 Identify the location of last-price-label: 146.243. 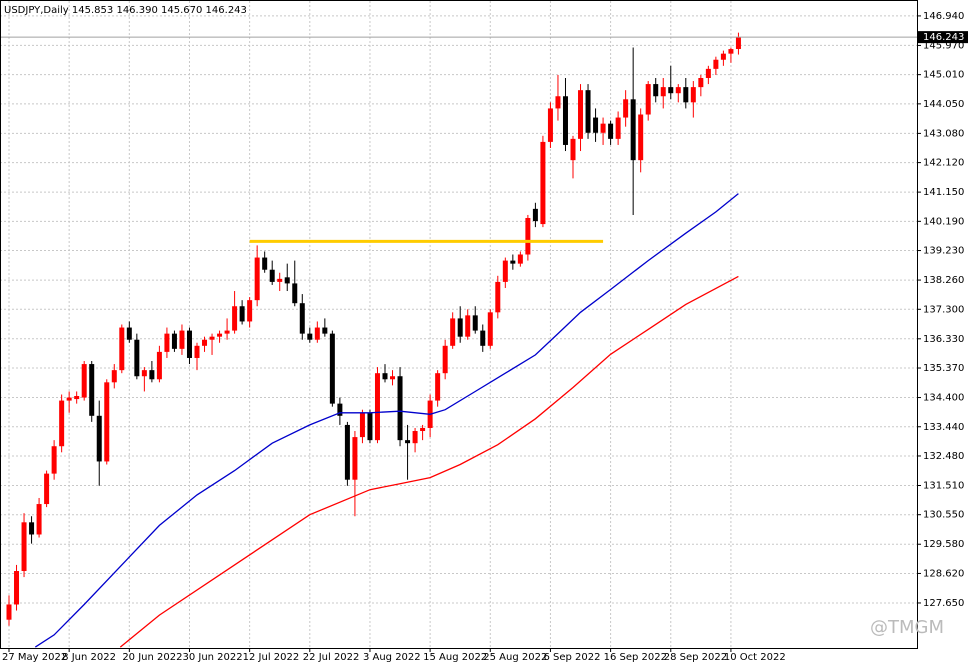
(943, 37).